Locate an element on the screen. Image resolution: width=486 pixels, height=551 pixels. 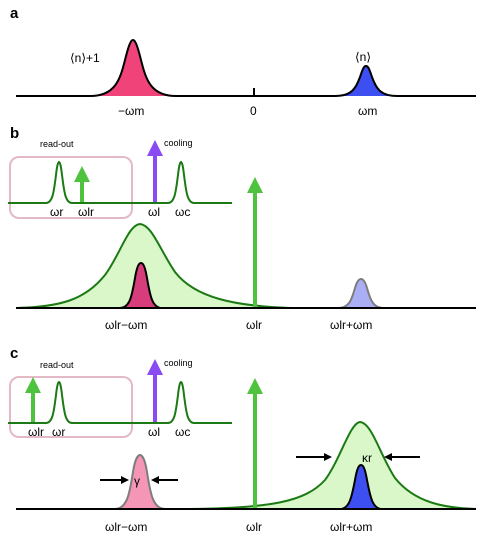
panel-a-tick-zero: 0 is located at coordinates (253, 111).